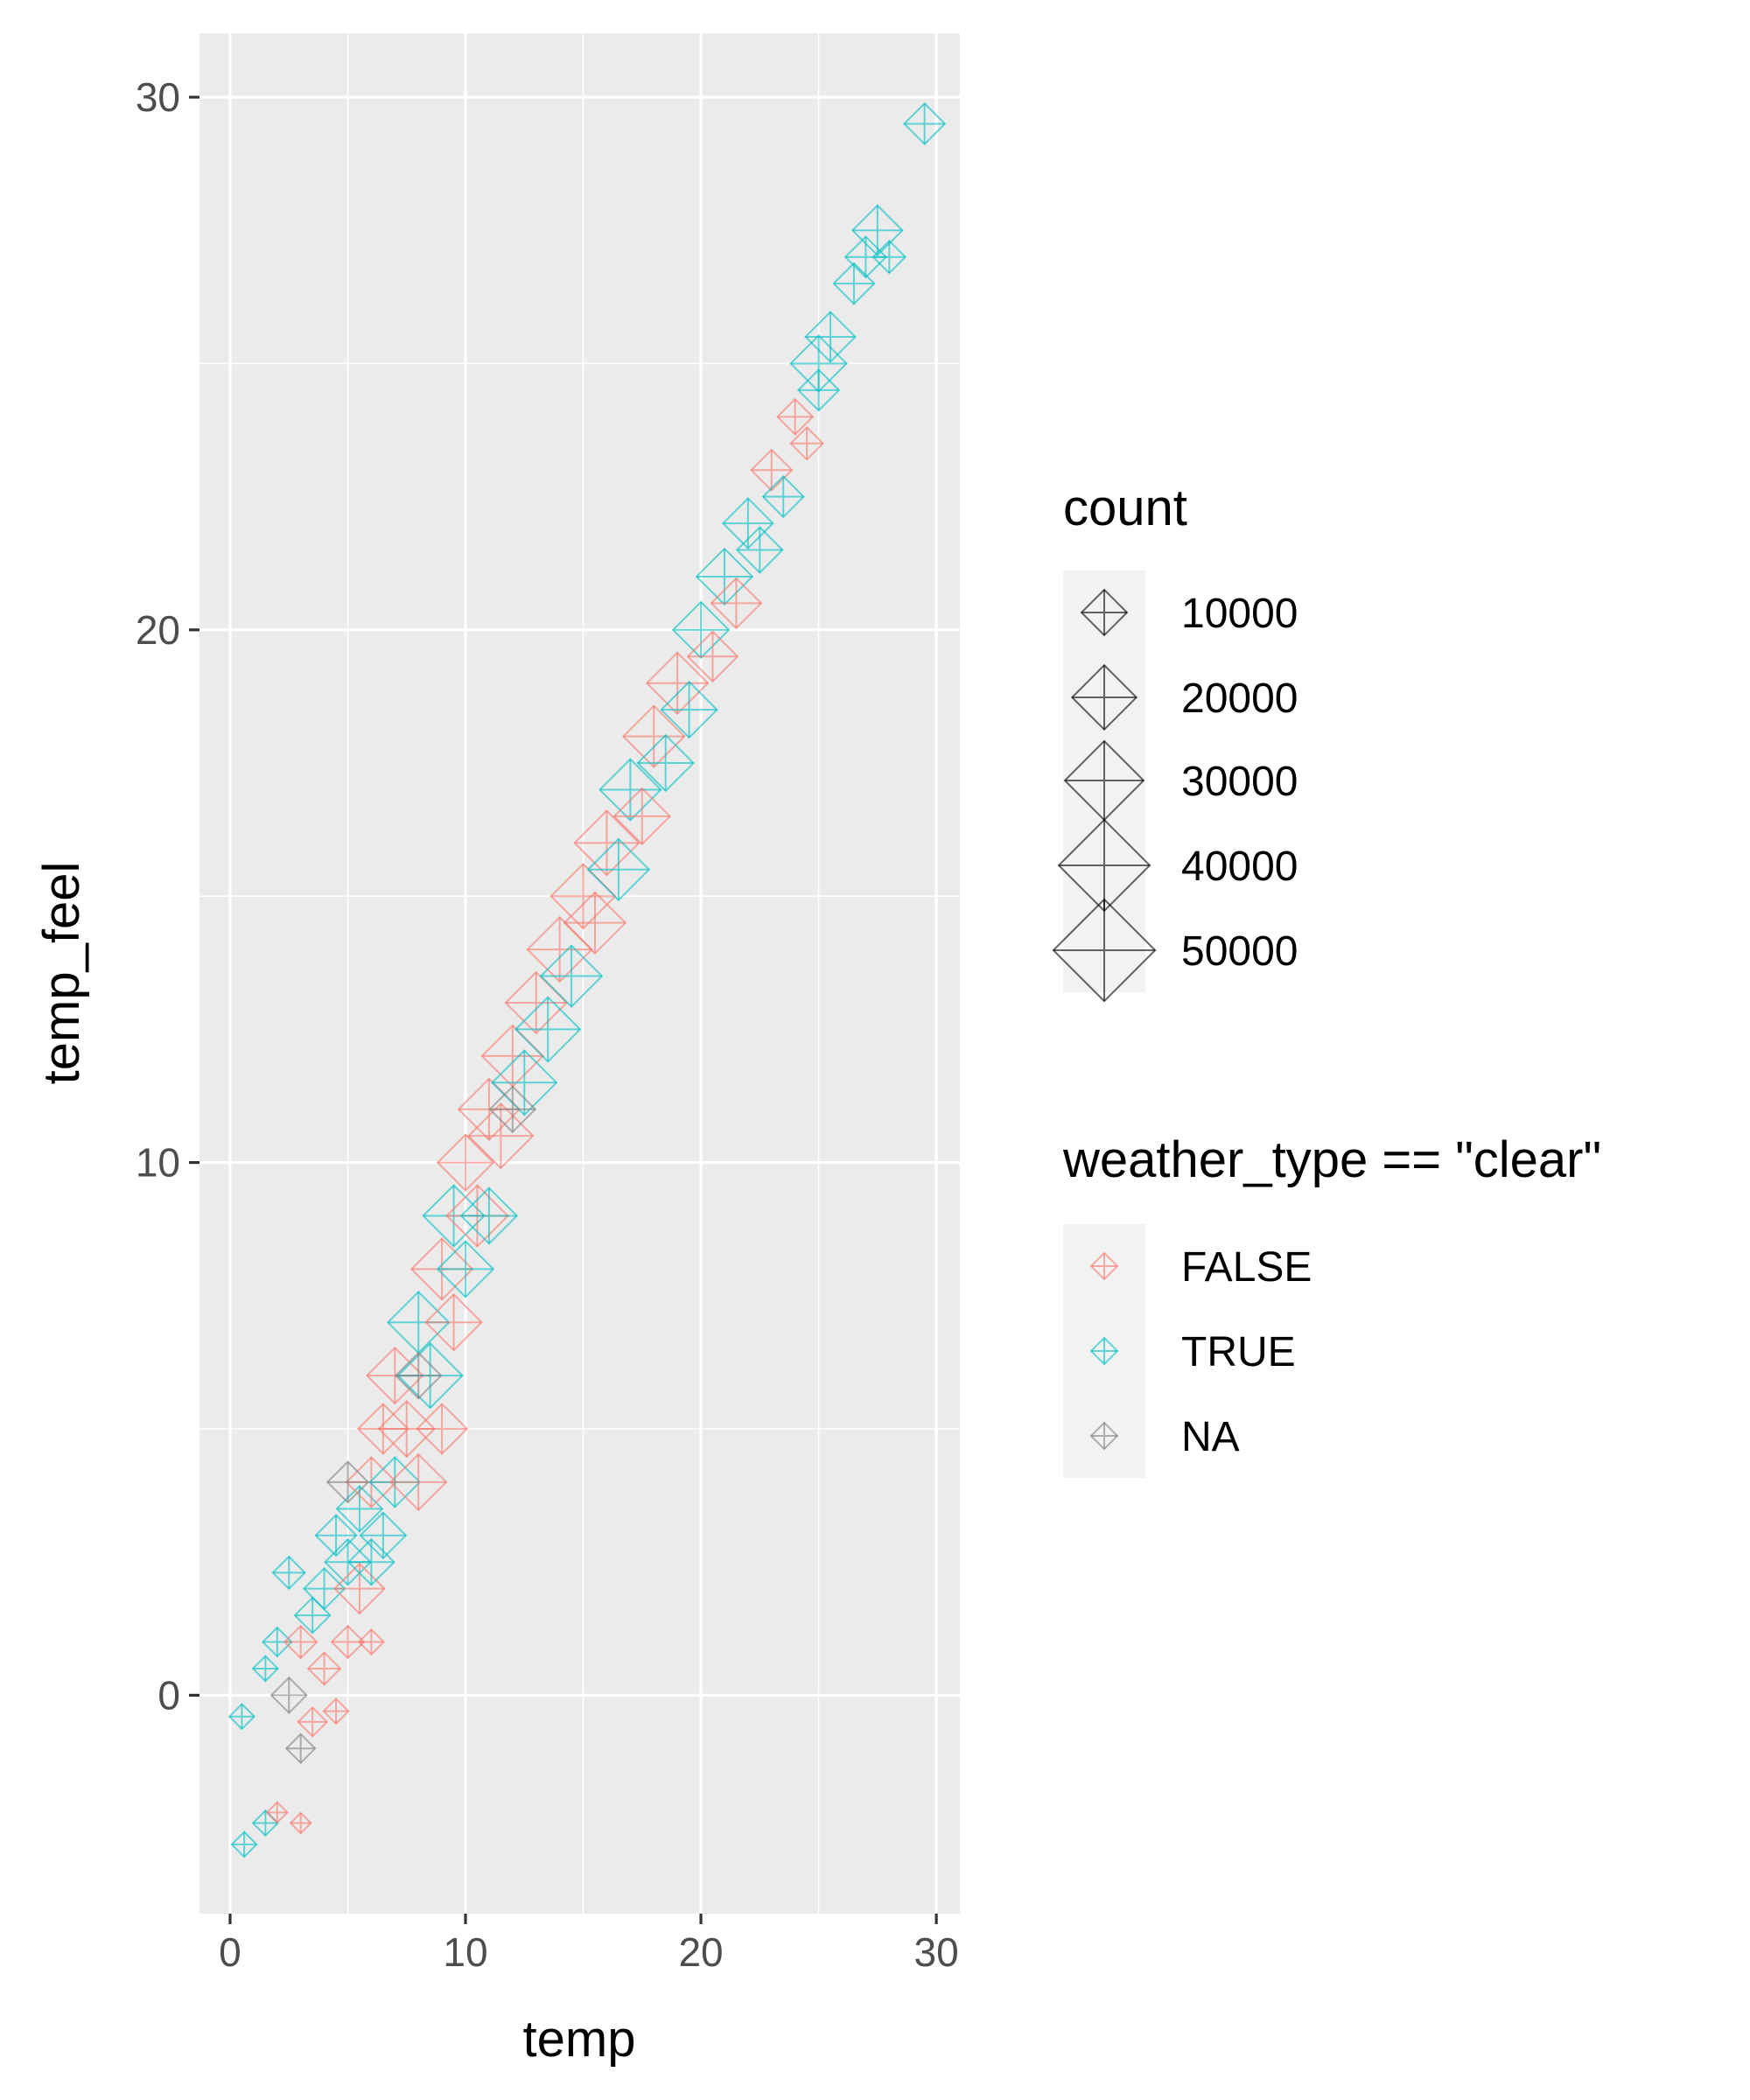  Describe the element at coordinates (230, 1952) in the screenshot. I see `x-tick-label: 0` at that location.